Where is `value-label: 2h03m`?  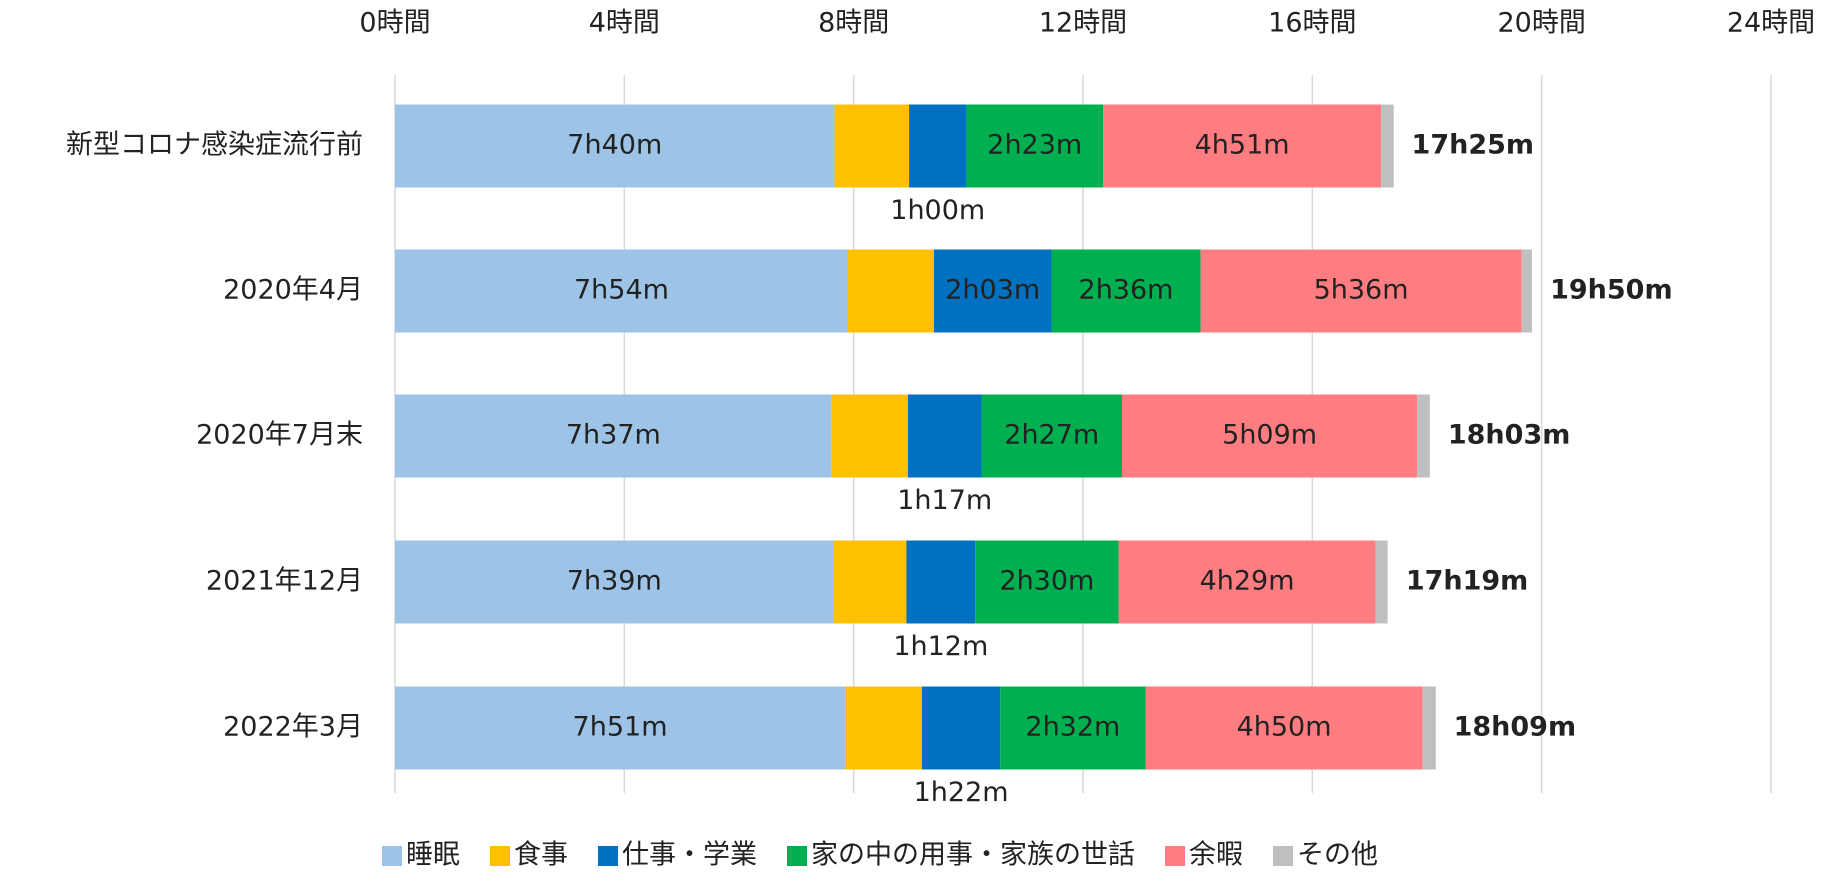
value-label: 2h03m is located at coordinates (992, 290).